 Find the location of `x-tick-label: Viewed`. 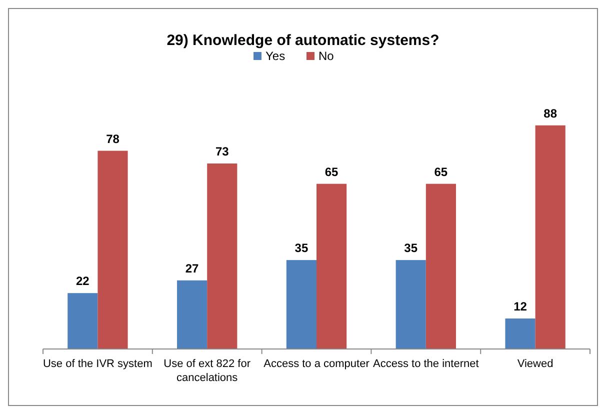

x-tick-label: Viewed is located at coordinates (535, 364).